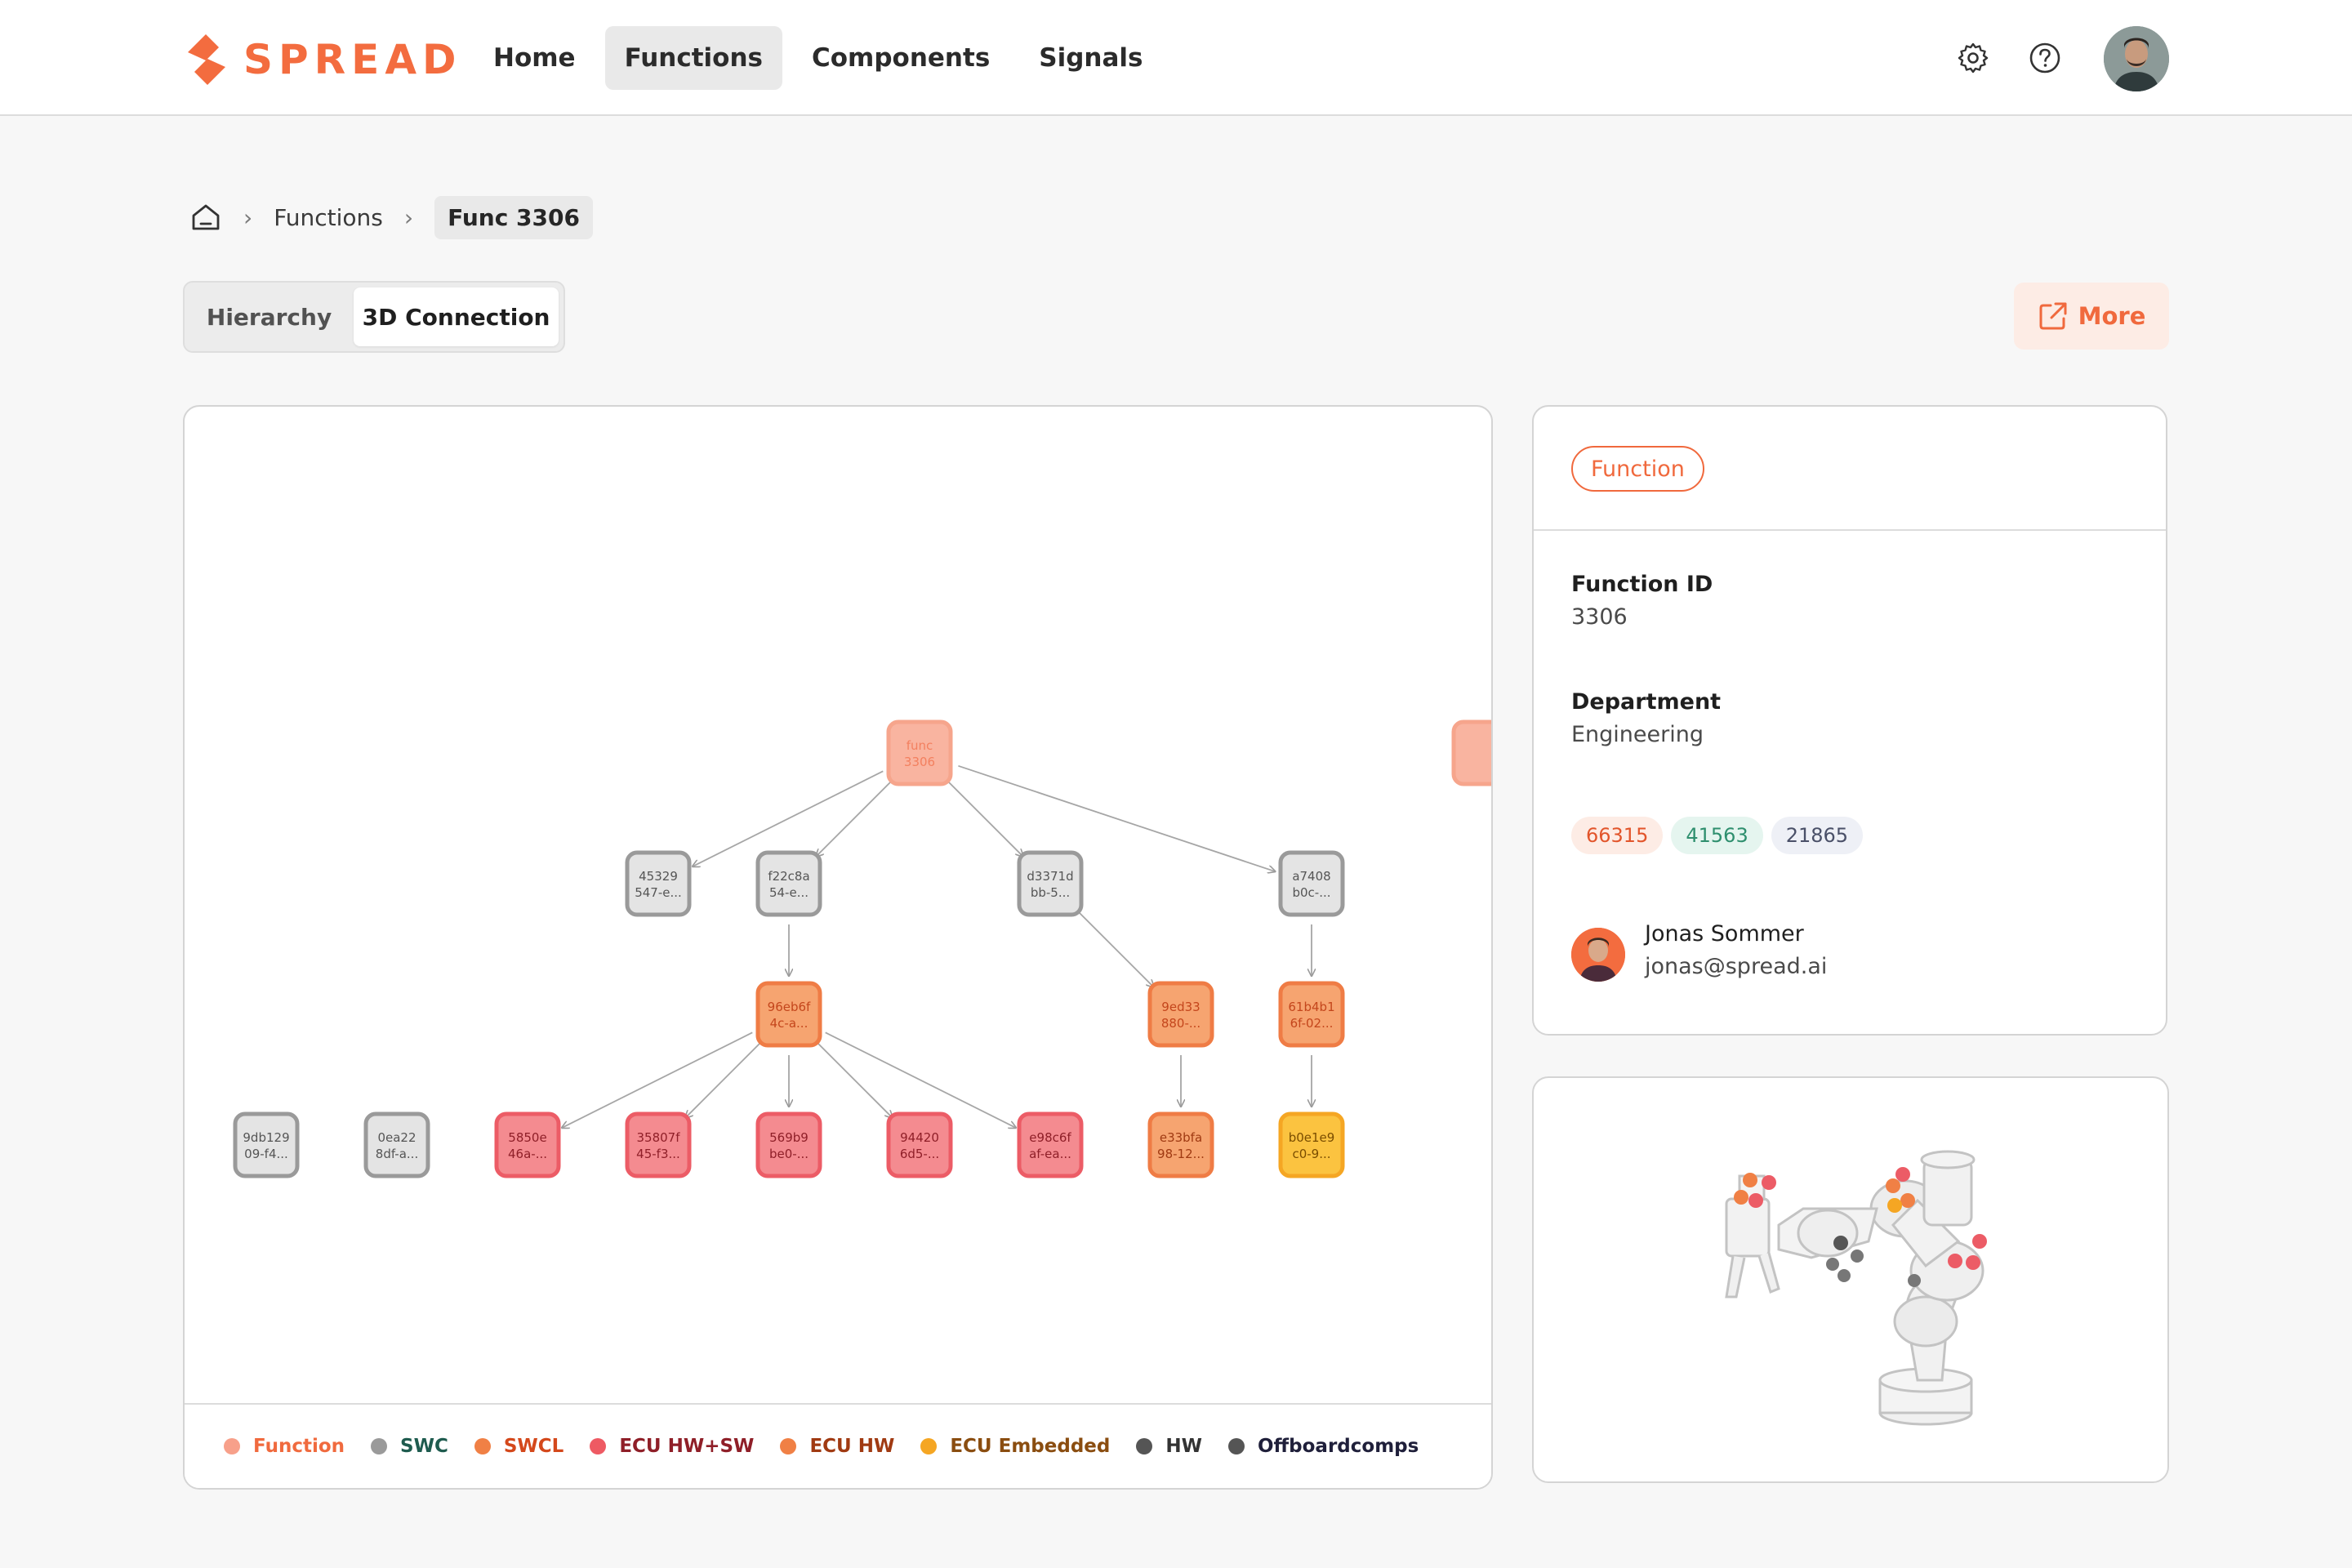  I want to click on user-avatar, so click(2136, 58).